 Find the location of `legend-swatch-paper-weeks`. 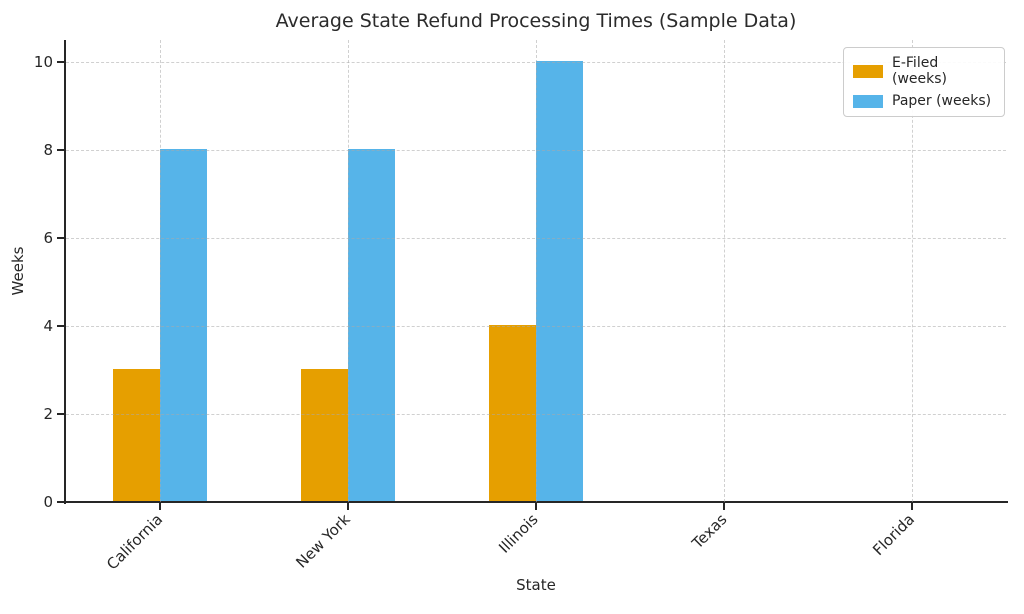

legend-swatch-paper-weeks is located at coordinates (868, 101).